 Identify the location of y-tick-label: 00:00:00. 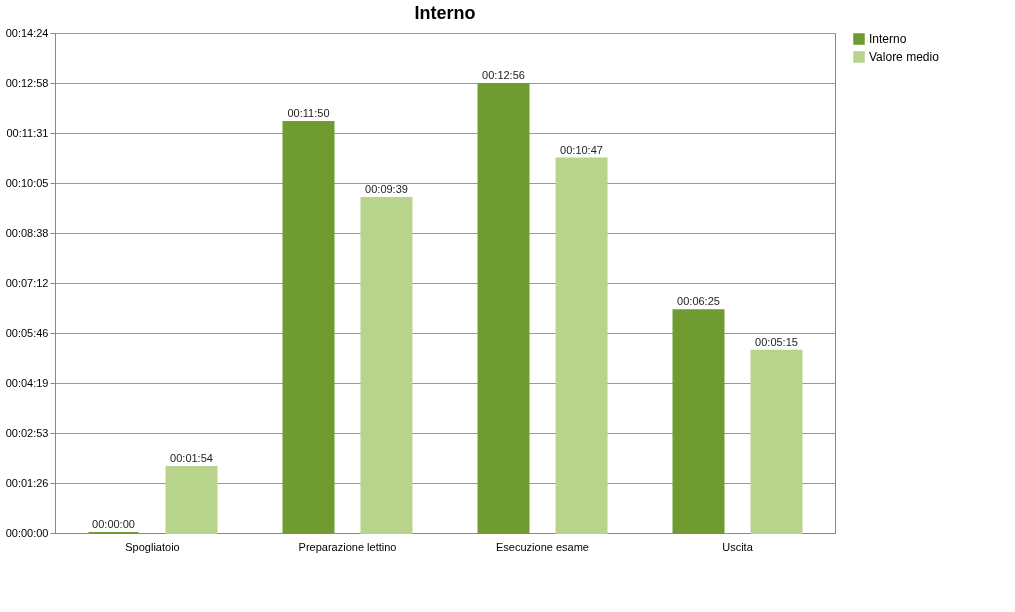
(27, 532).